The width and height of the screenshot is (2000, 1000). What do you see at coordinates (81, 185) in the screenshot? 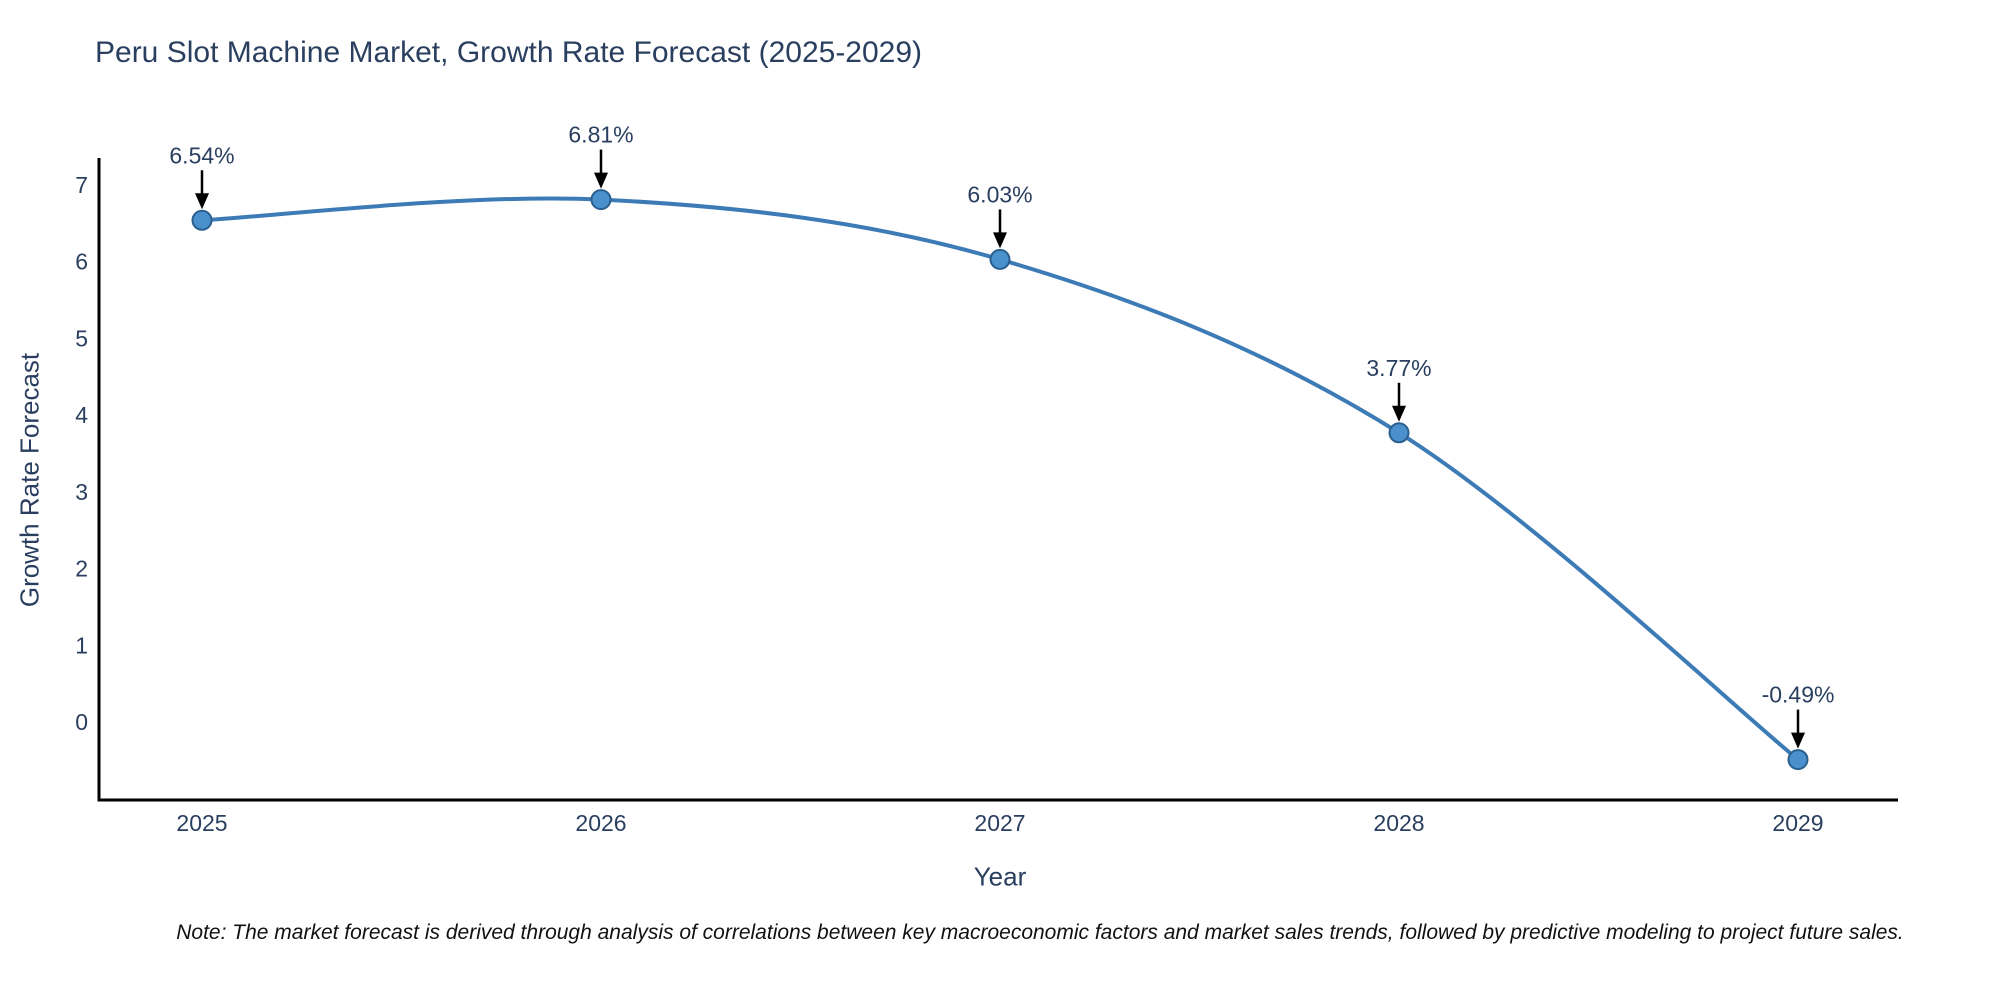
I see `y-tick-label: 7` at bounding box center [81, 185].